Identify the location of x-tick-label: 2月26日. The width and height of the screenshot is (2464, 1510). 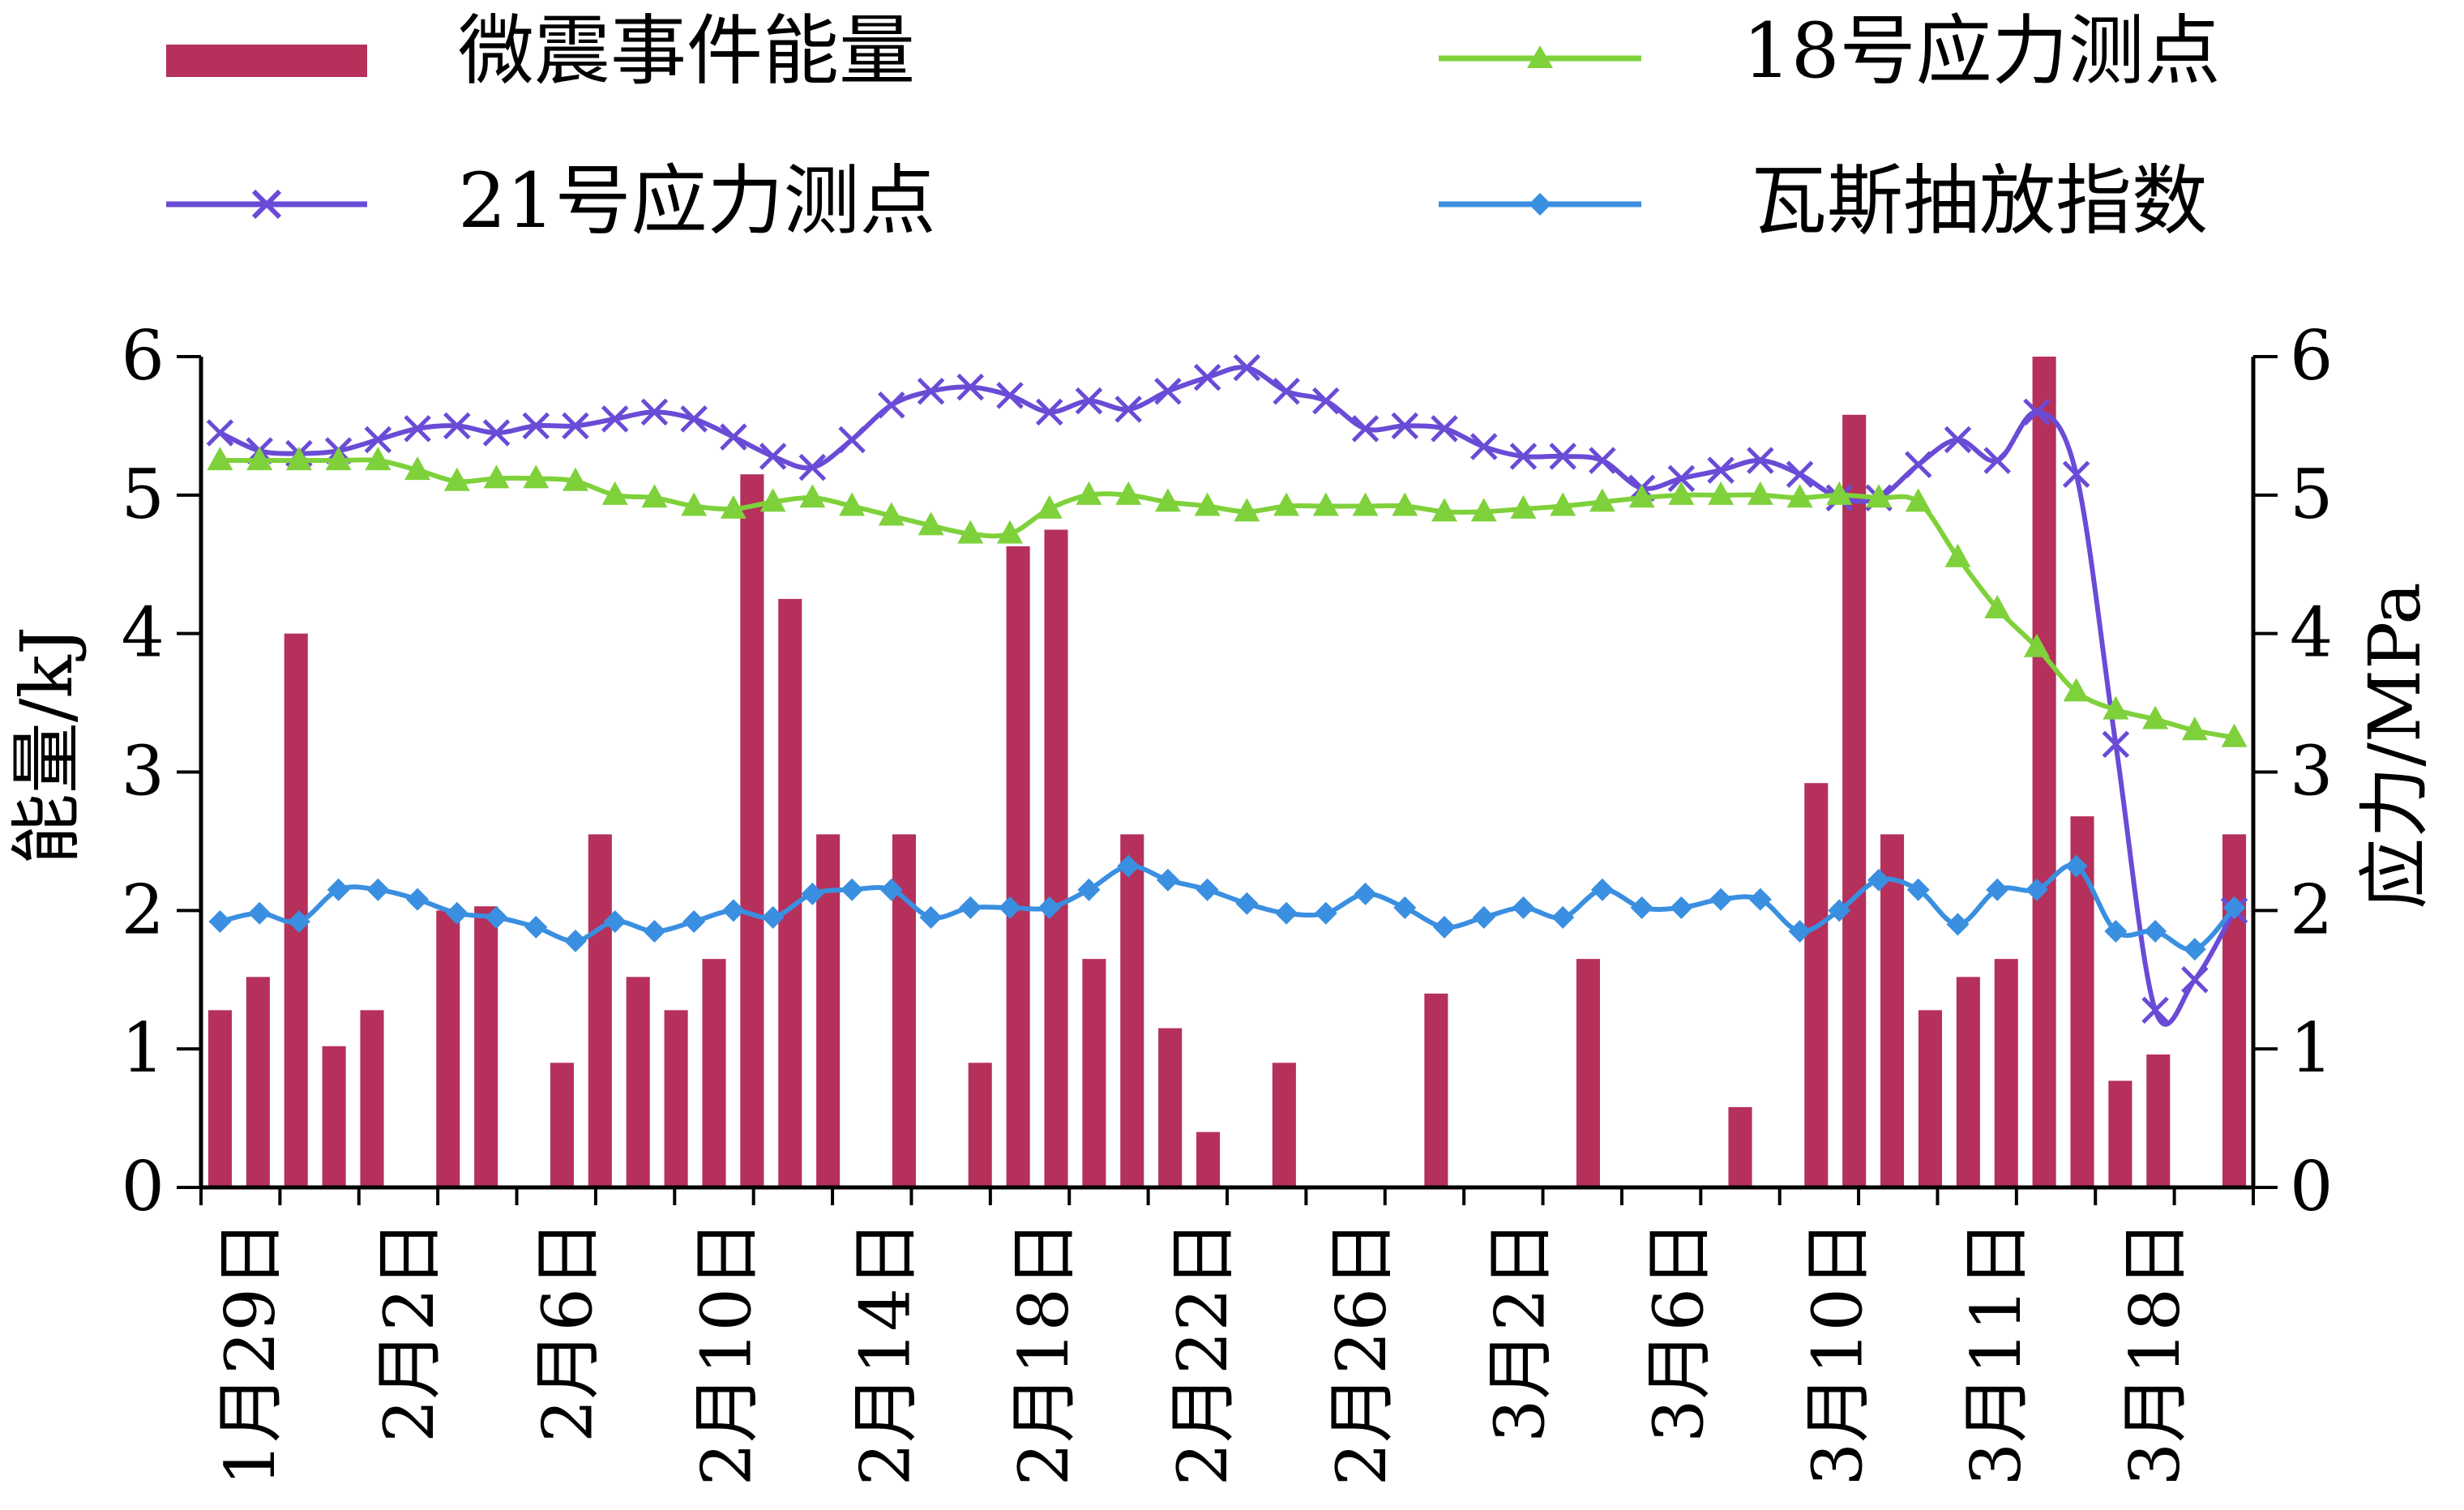
(1361, 1353).